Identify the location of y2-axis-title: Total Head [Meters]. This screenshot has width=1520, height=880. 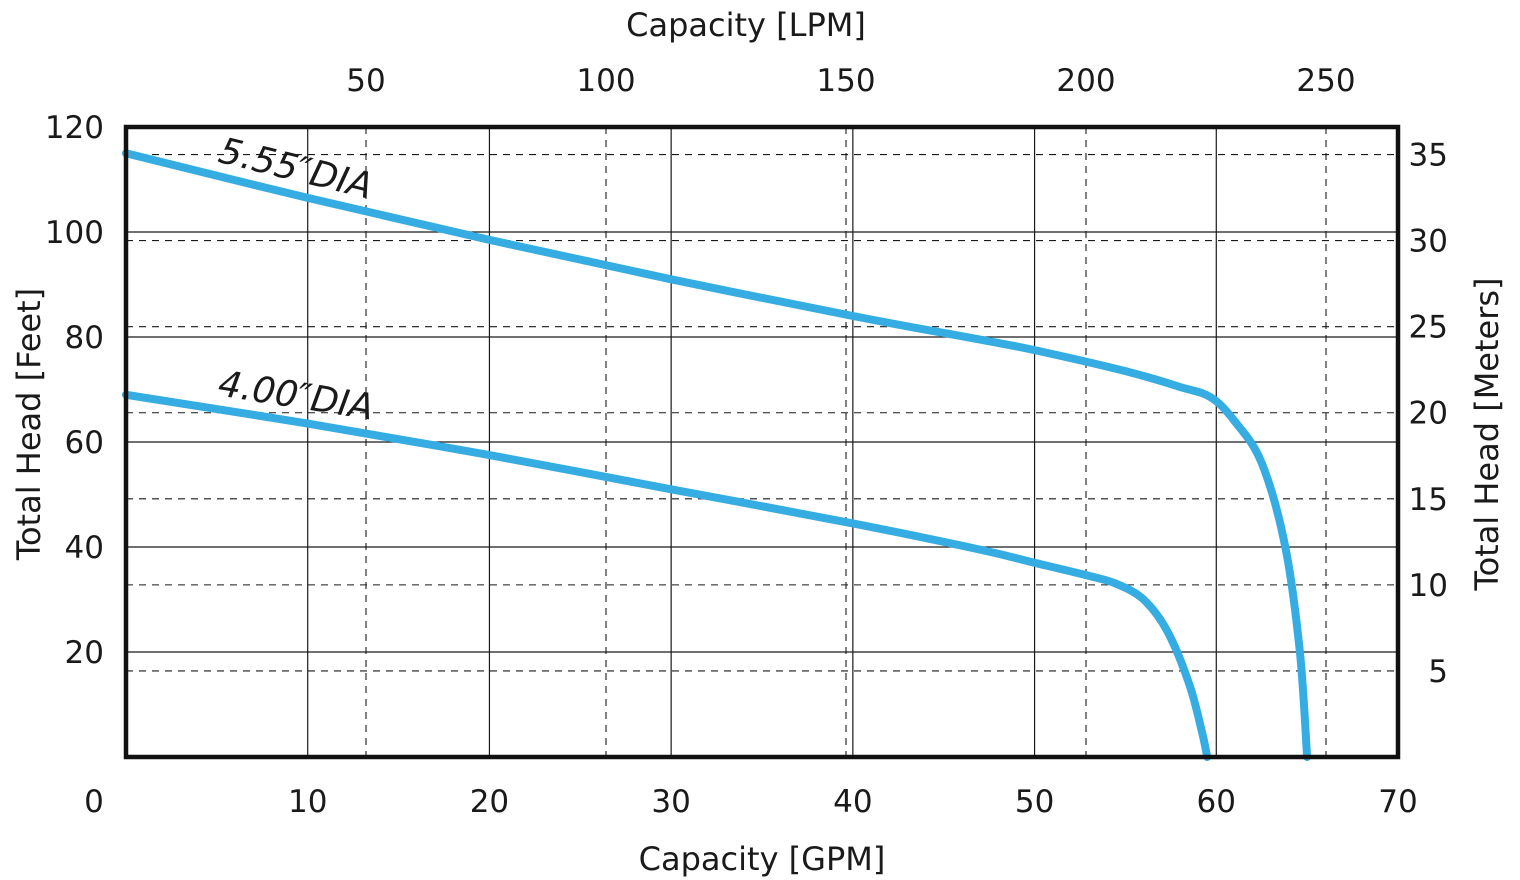
(1487, 434).